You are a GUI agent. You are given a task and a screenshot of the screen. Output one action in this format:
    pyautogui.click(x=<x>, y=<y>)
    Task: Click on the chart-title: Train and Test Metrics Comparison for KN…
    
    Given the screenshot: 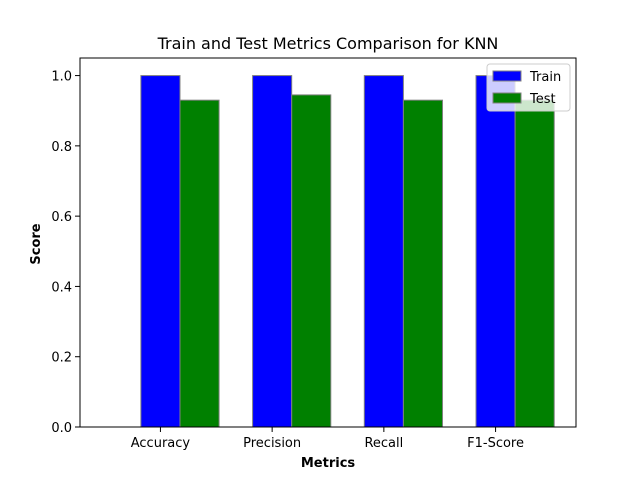 What is the action you would take?
    pyautogui.click(x=328, y=43)
    